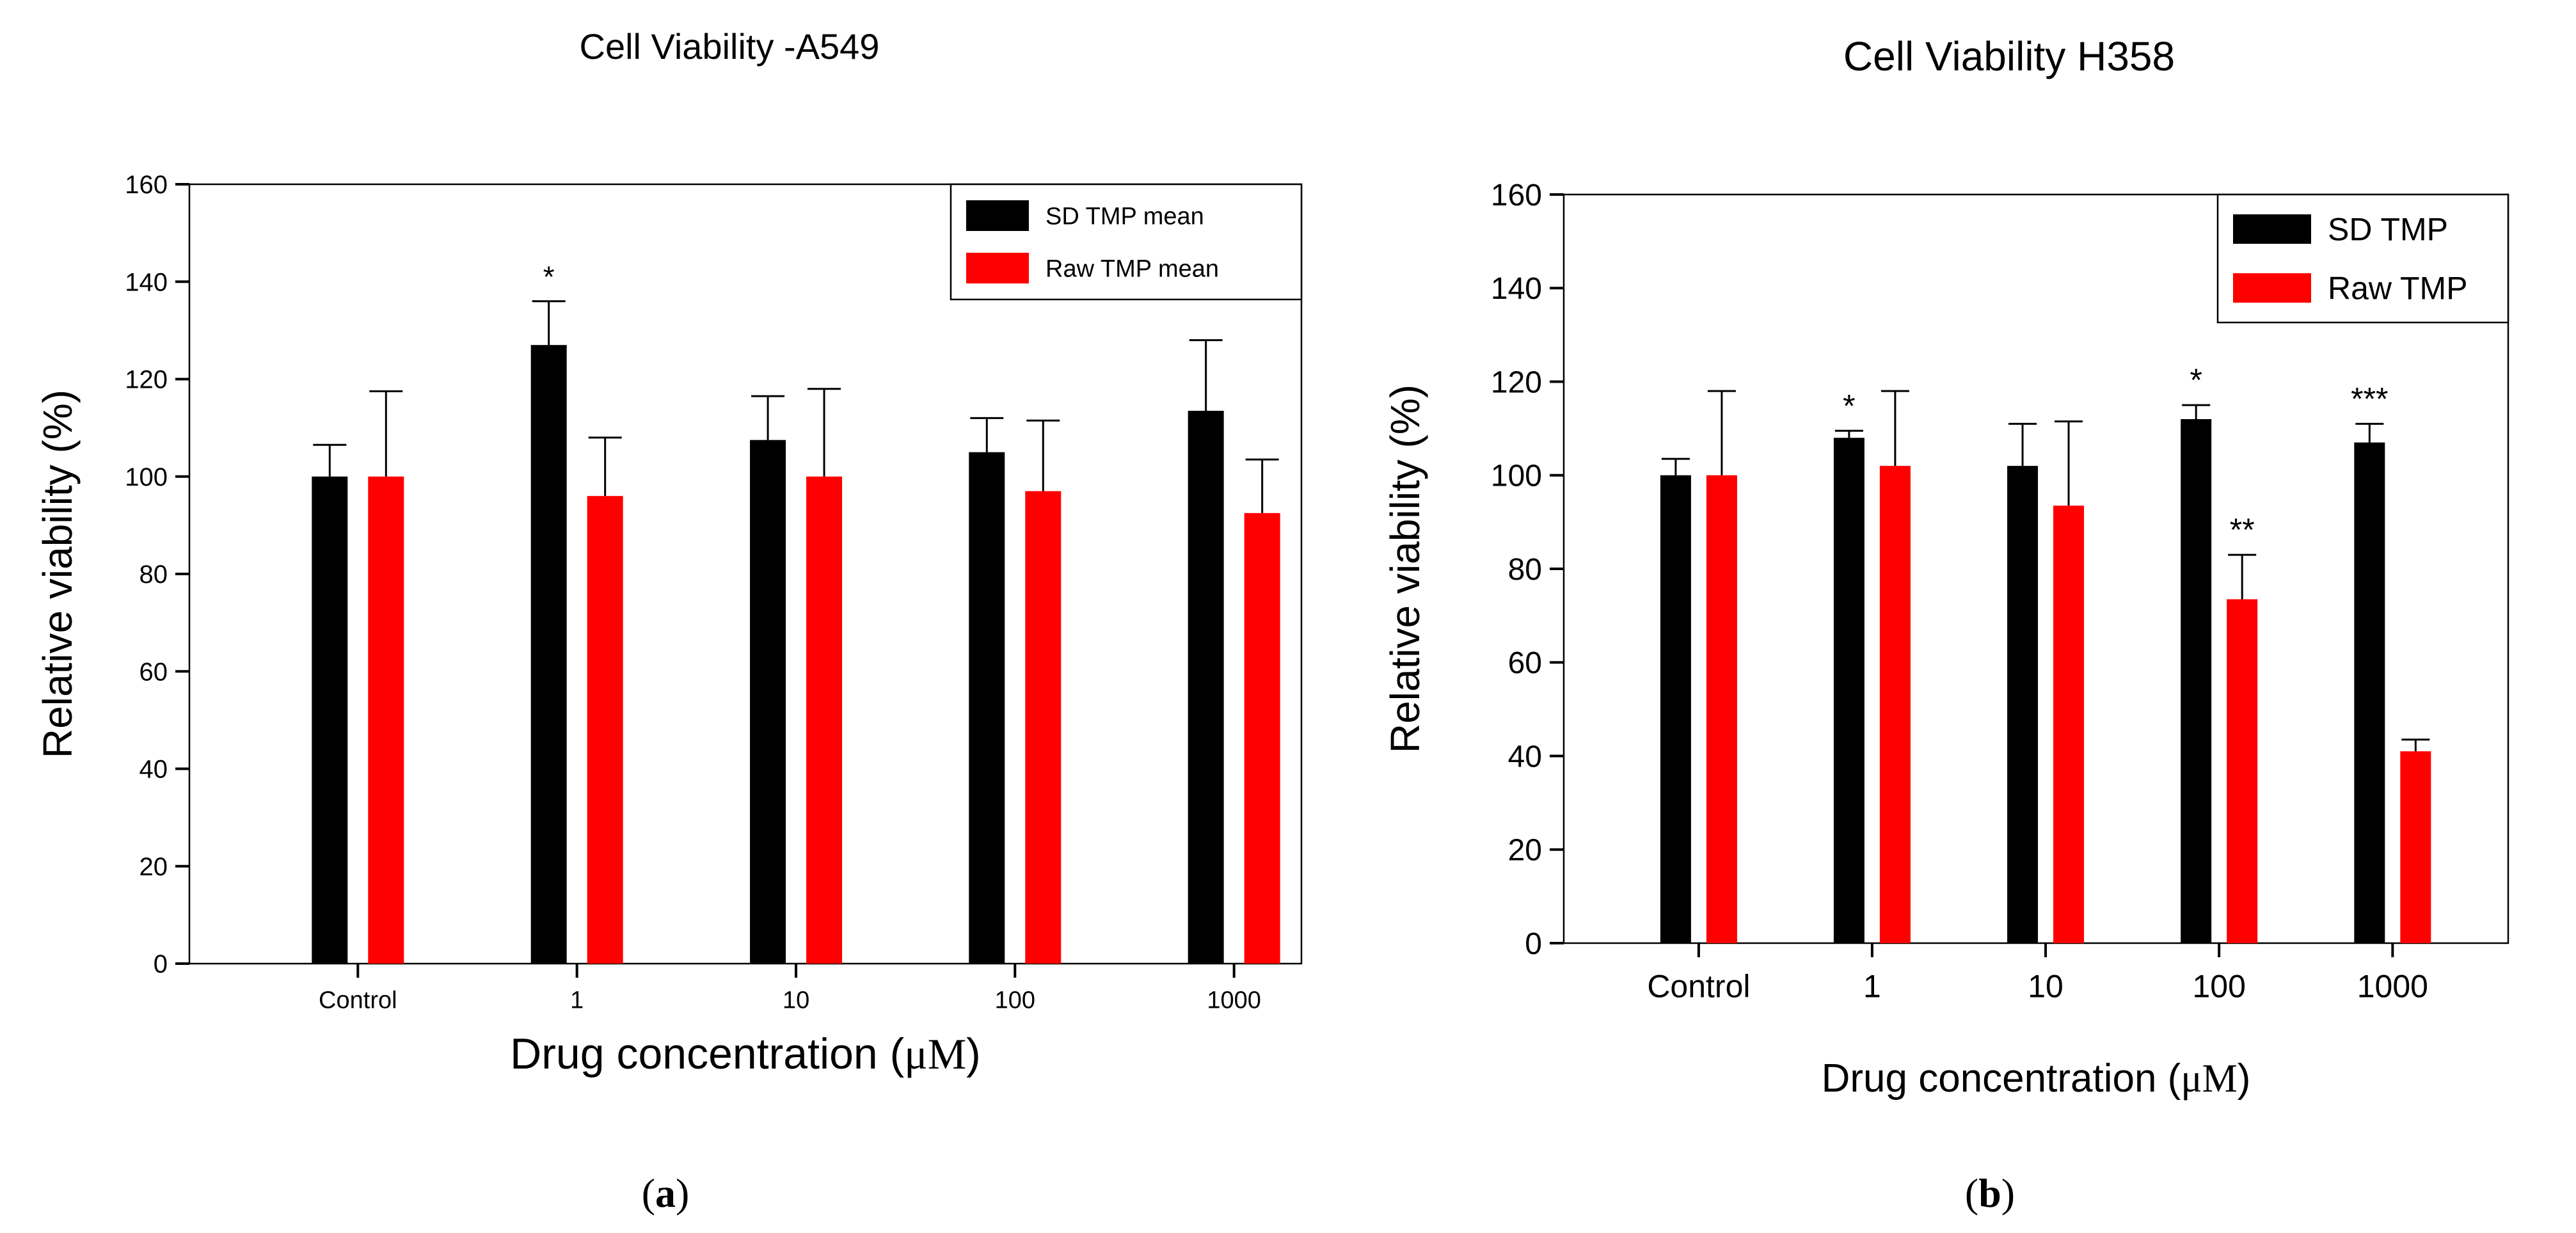  What do you see at coordinates (1125, 216) in the screenshot?
I see `legend-label: SD TMP mean` at bounding box center [1125, 216].